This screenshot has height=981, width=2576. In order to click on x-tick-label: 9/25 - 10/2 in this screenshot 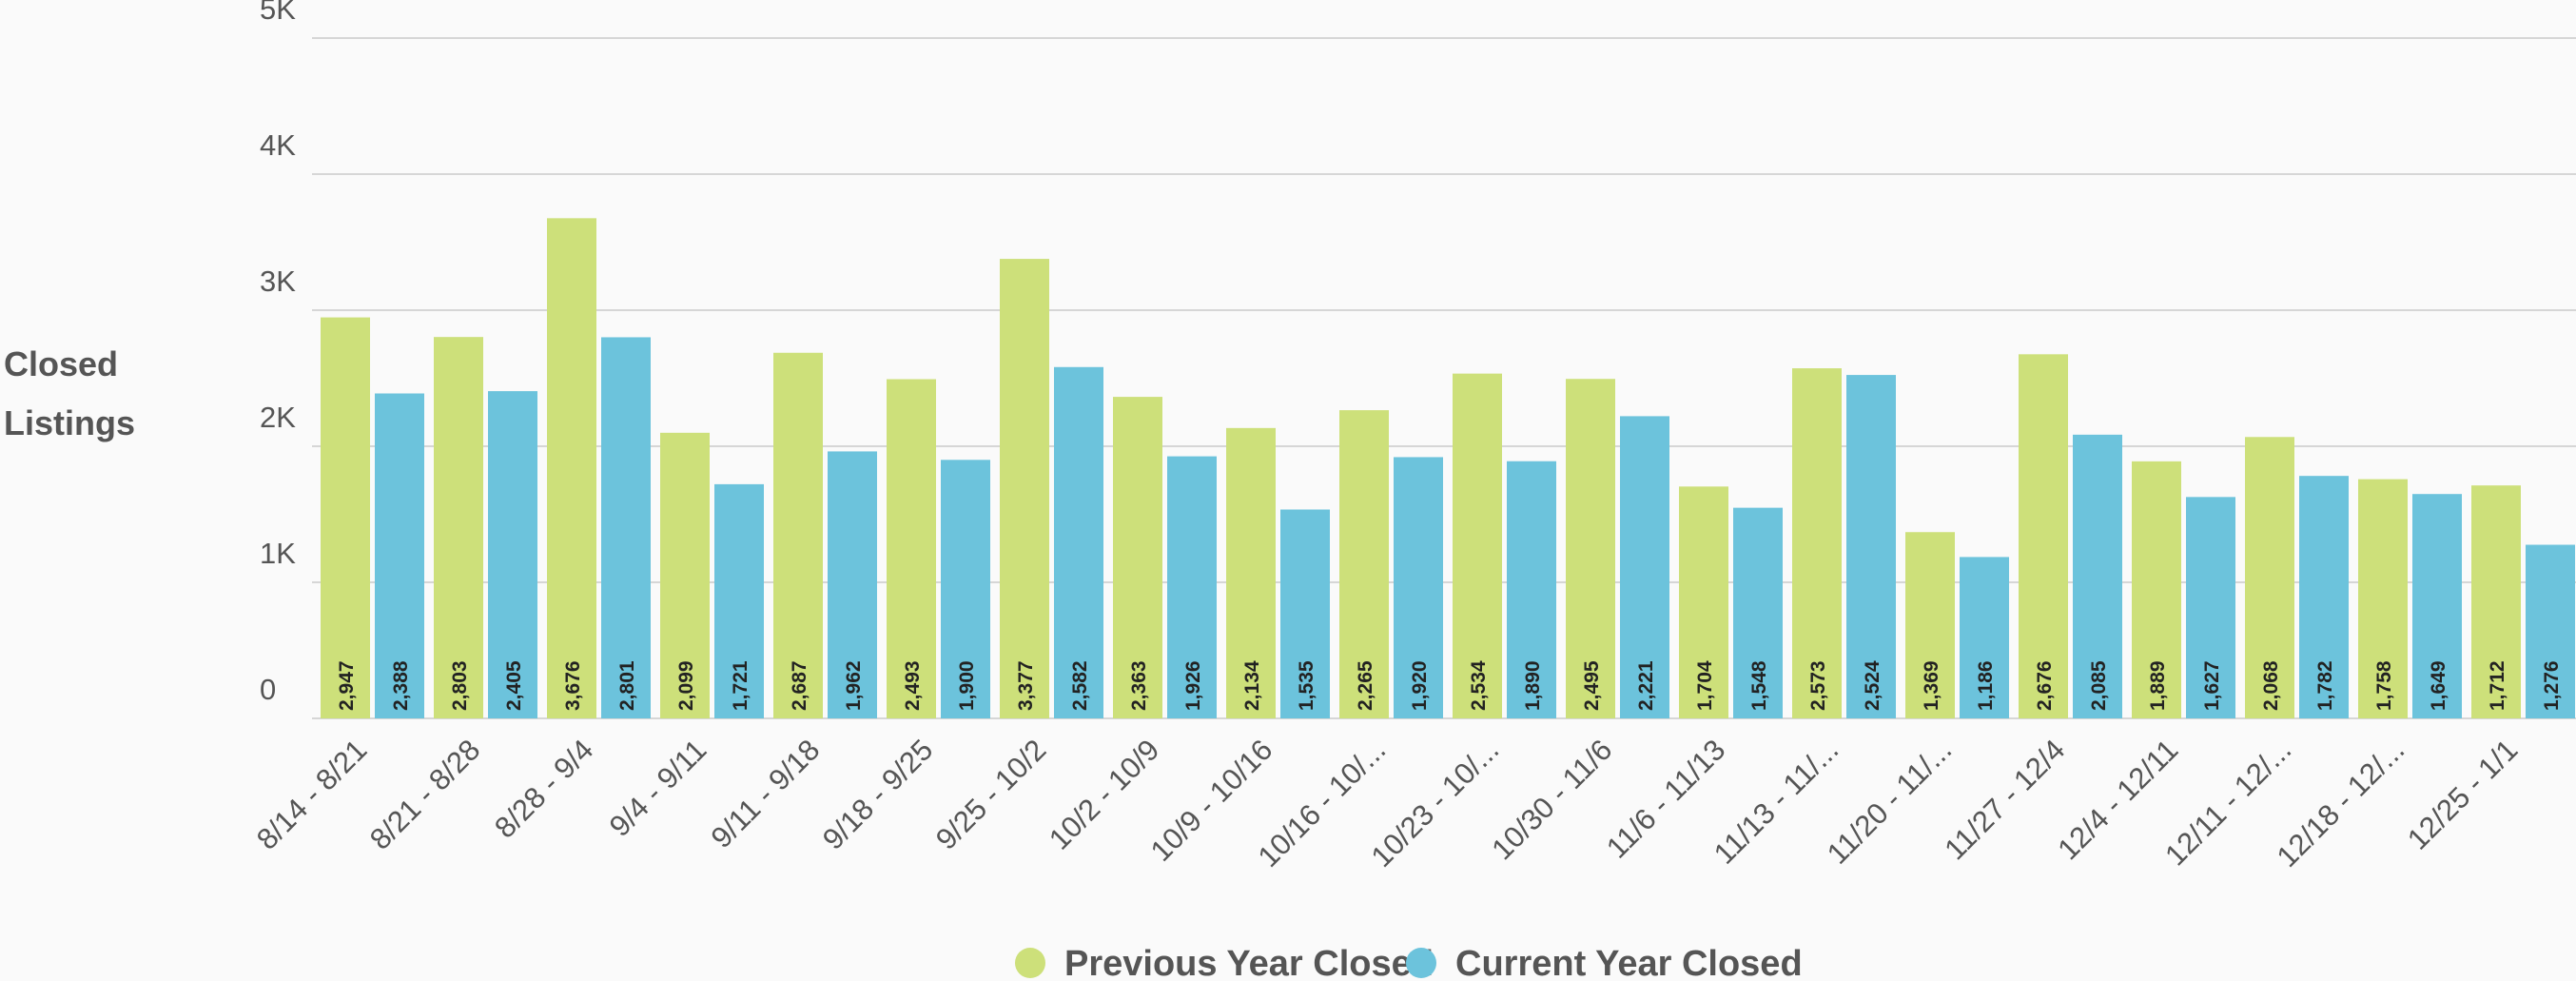, I will do `click(991, 794)`.